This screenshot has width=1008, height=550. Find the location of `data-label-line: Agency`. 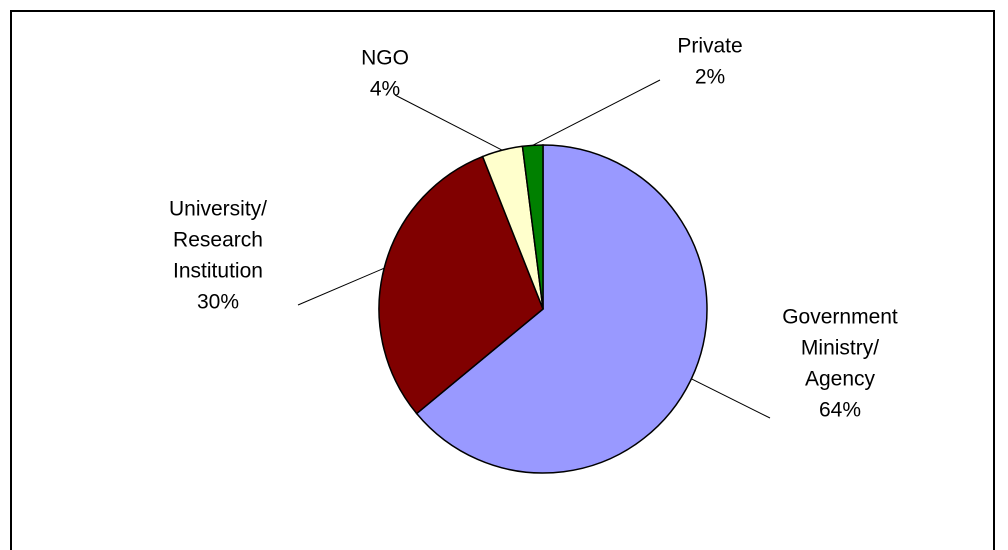

data-label-line: Agency is located at coordinates (840, 379).